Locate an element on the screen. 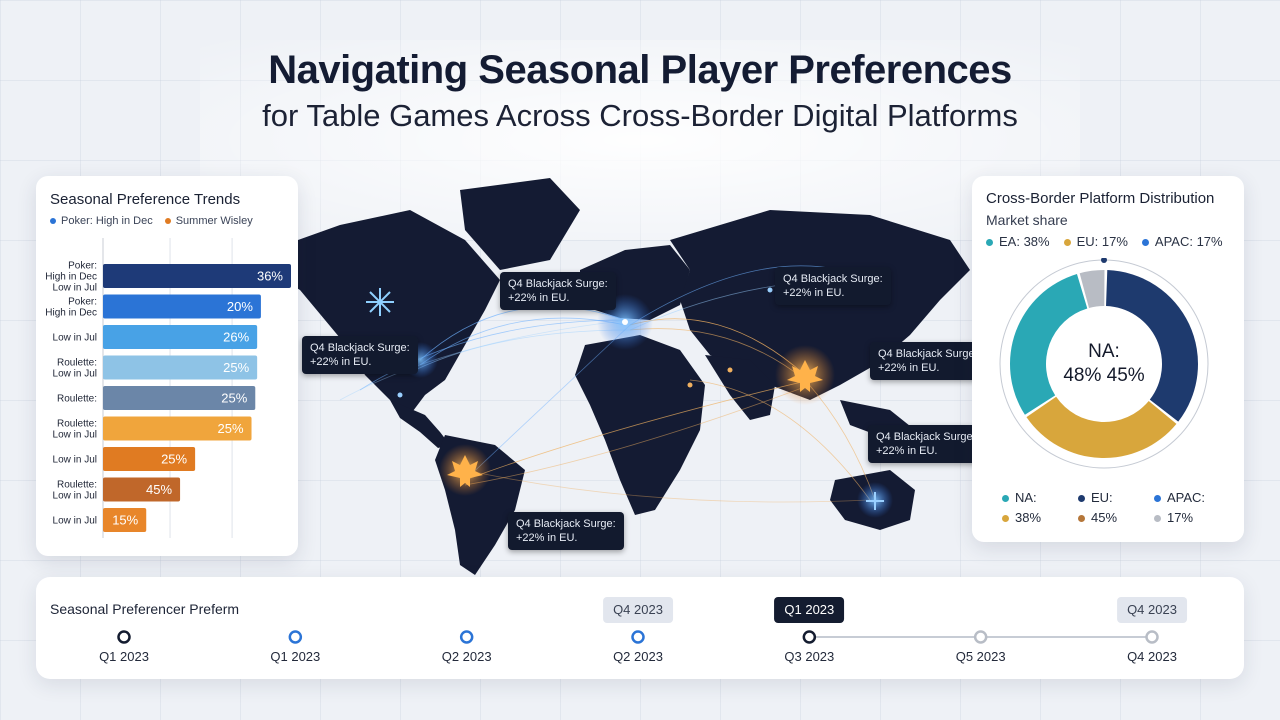  bar-value-label-7: 45% is located at coordinates (159, 489).